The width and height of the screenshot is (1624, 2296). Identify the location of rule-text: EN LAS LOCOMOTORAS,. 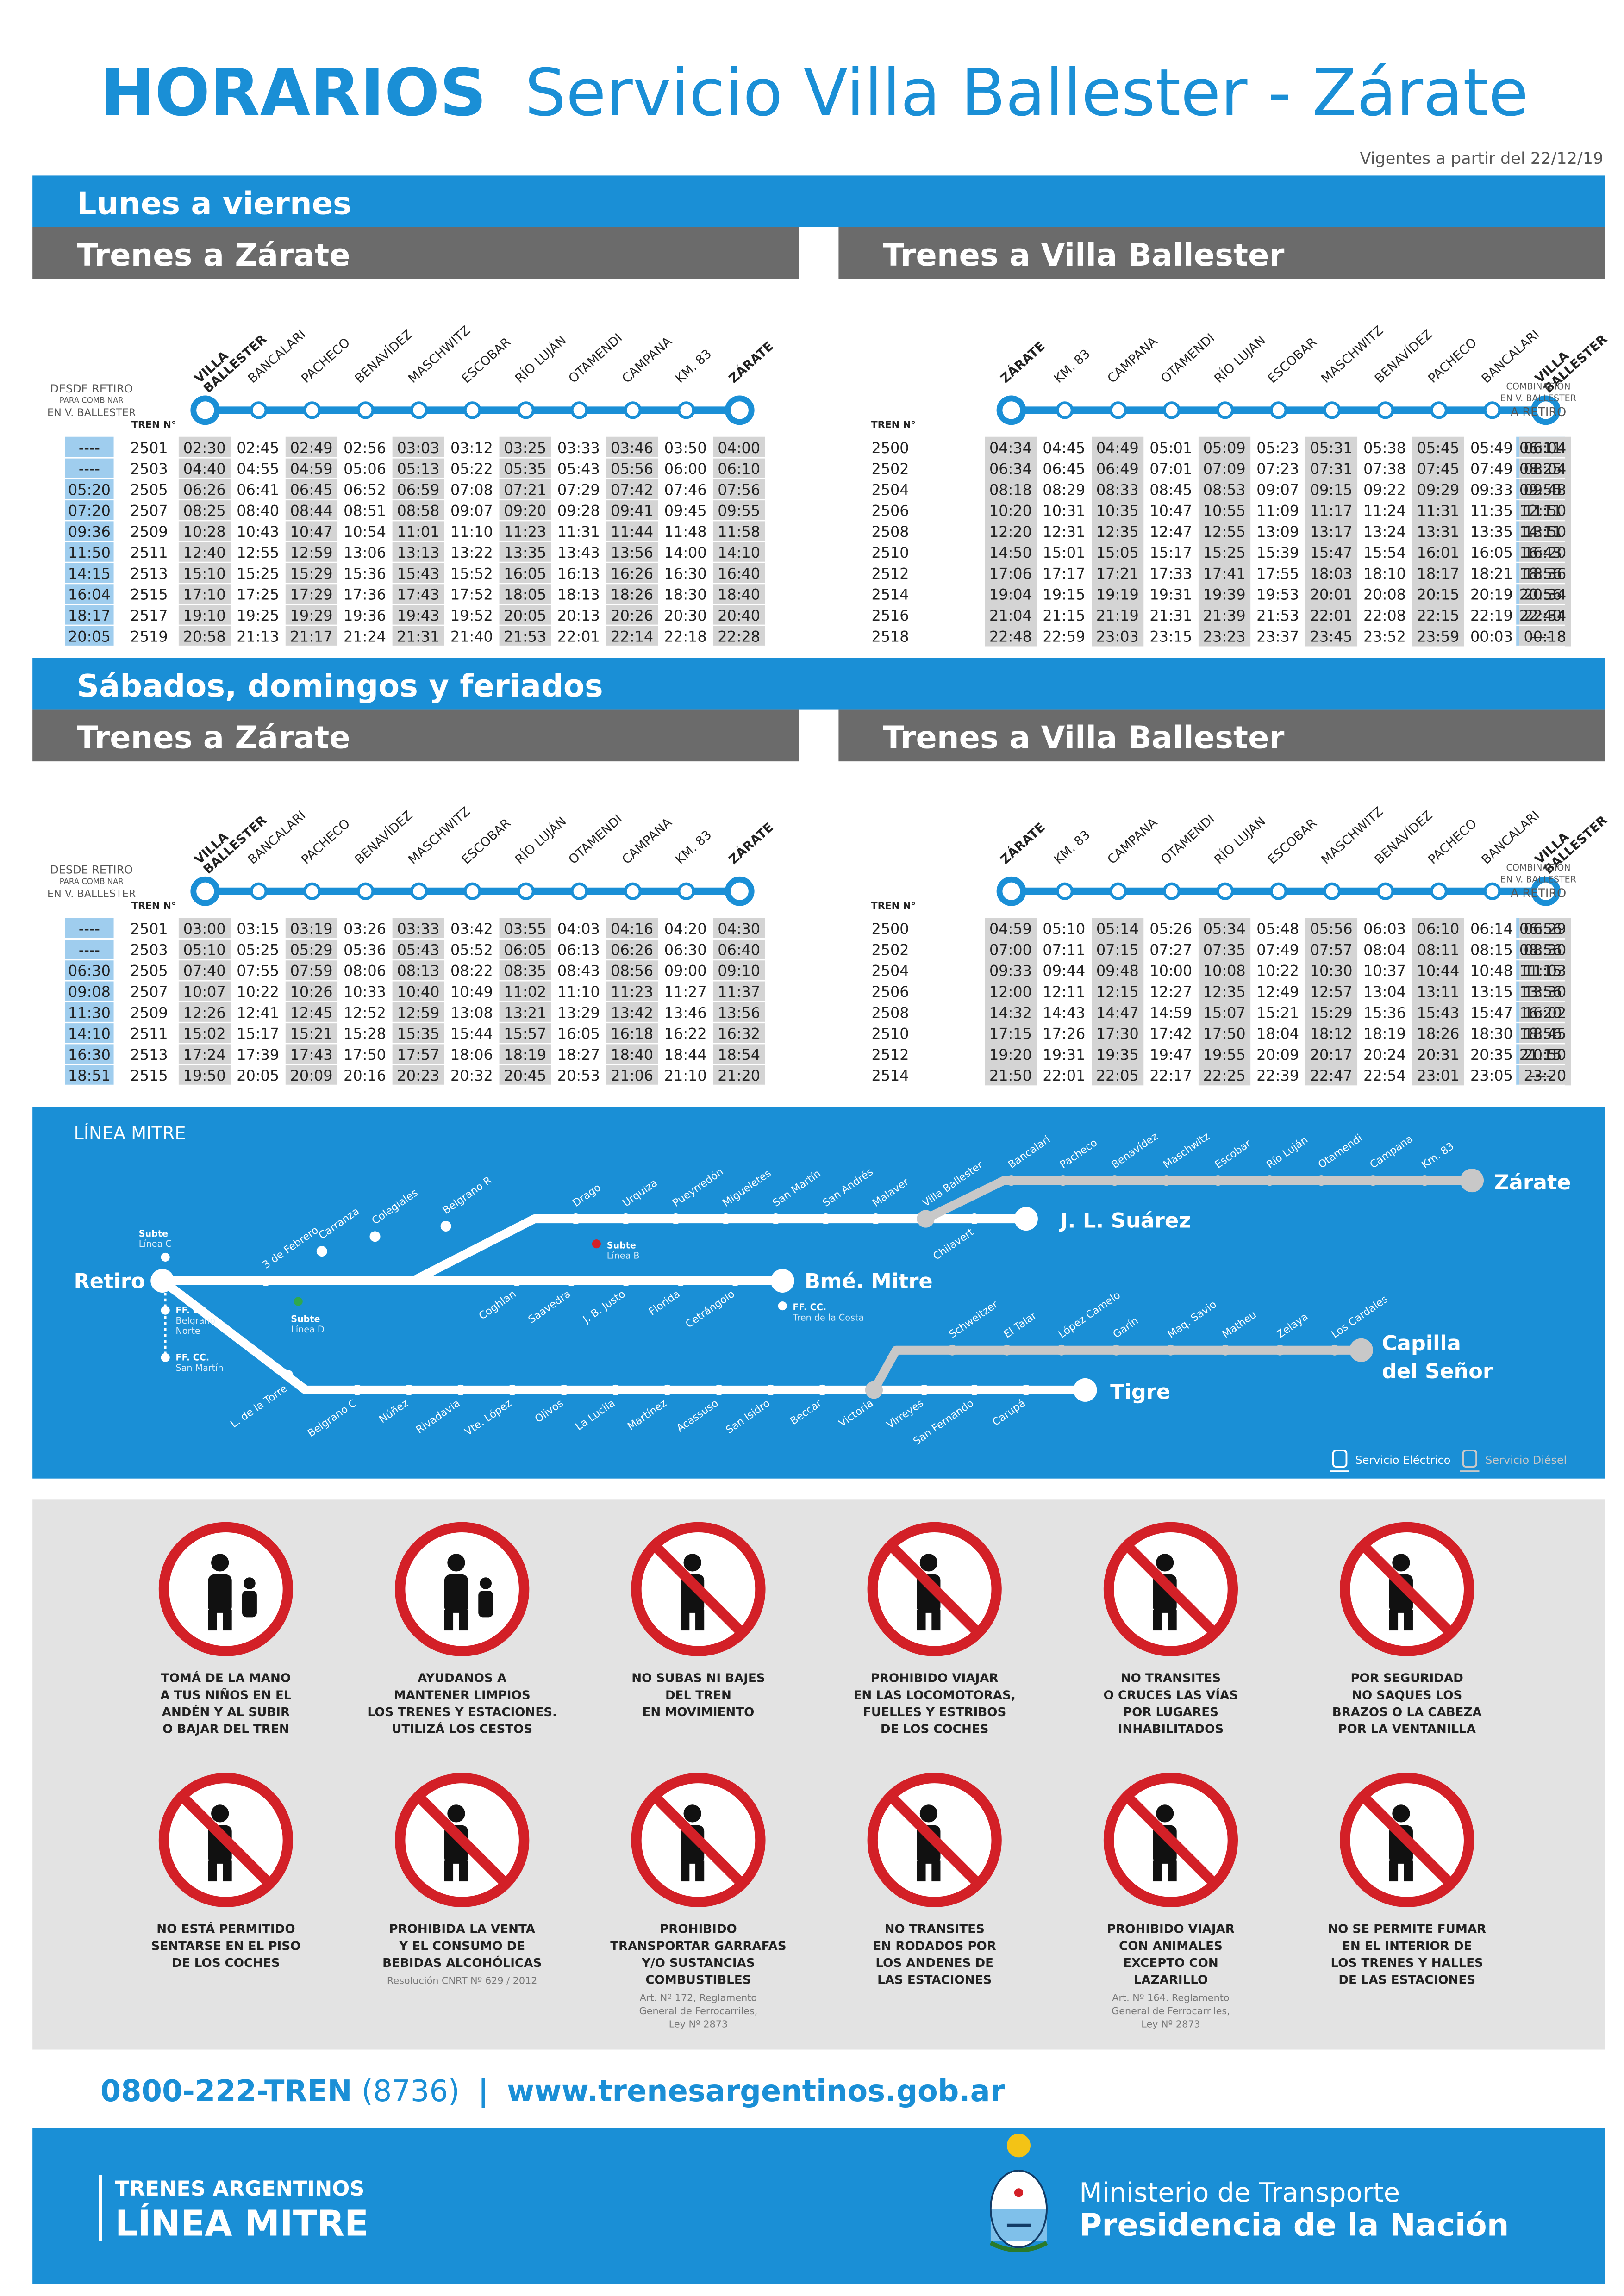
(935, 1695).